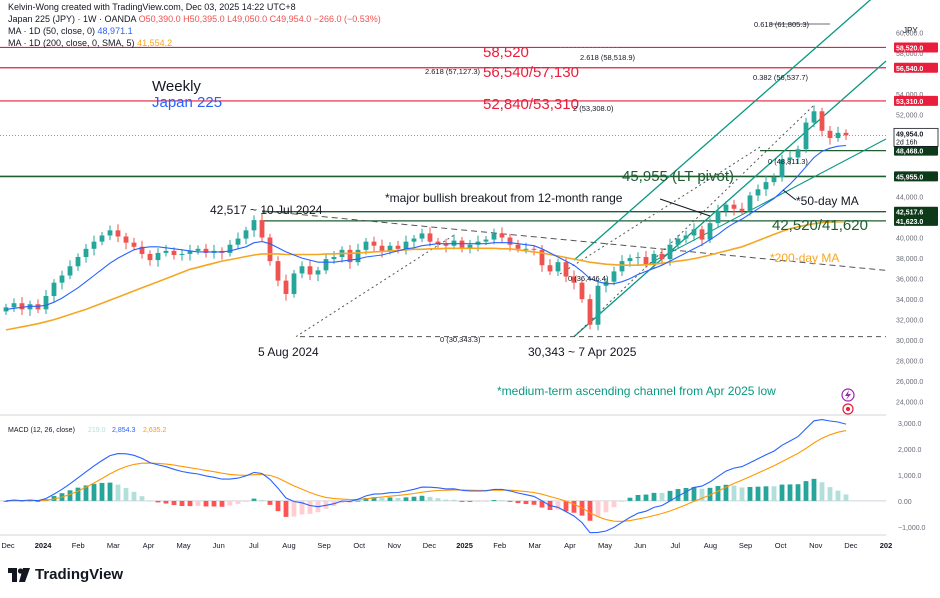 The width and height of the screenshot is (940, 598). What do you see at coordinates (675, 545) in the screenshot?
I see `time-axis-label: Jul` at bounding box center [675, 545].